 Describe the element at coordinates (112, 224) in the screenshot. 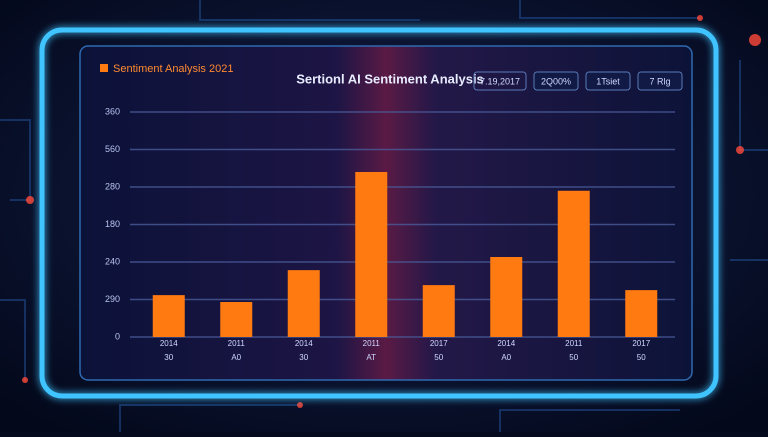

I see `y-tick-label: 180` at that location.